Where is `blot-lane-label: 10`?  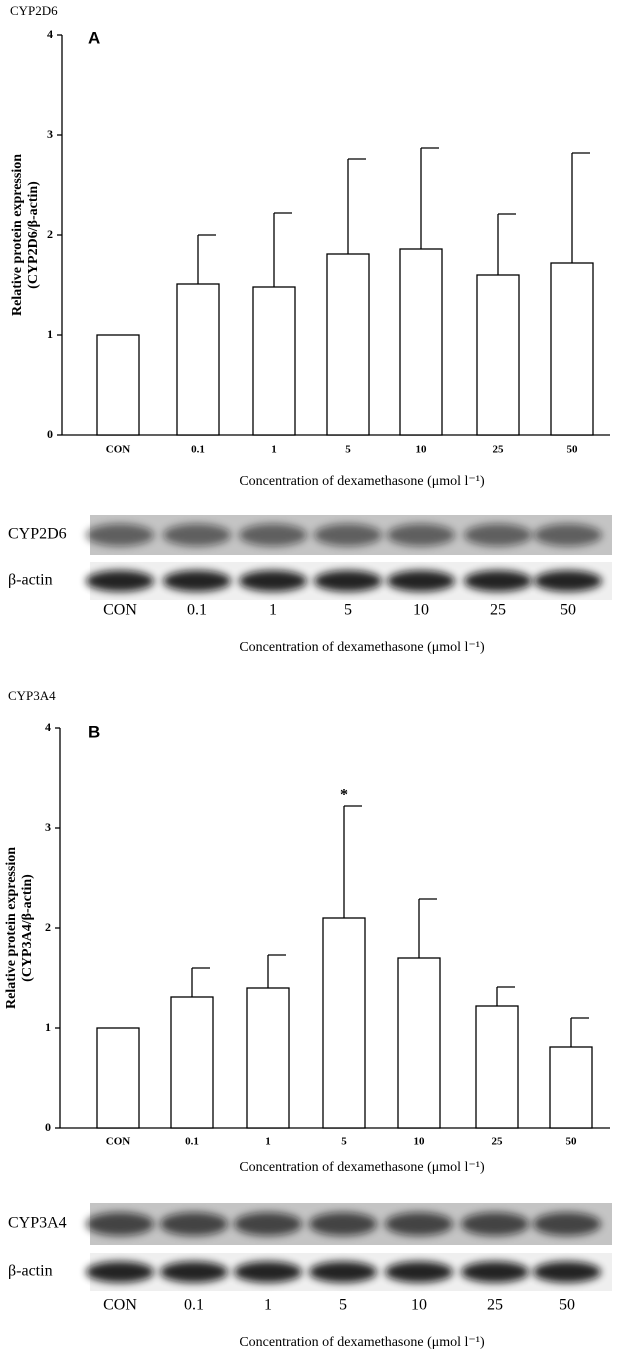 blot-lane-label: 10 is located at coordinates (419, 1305).